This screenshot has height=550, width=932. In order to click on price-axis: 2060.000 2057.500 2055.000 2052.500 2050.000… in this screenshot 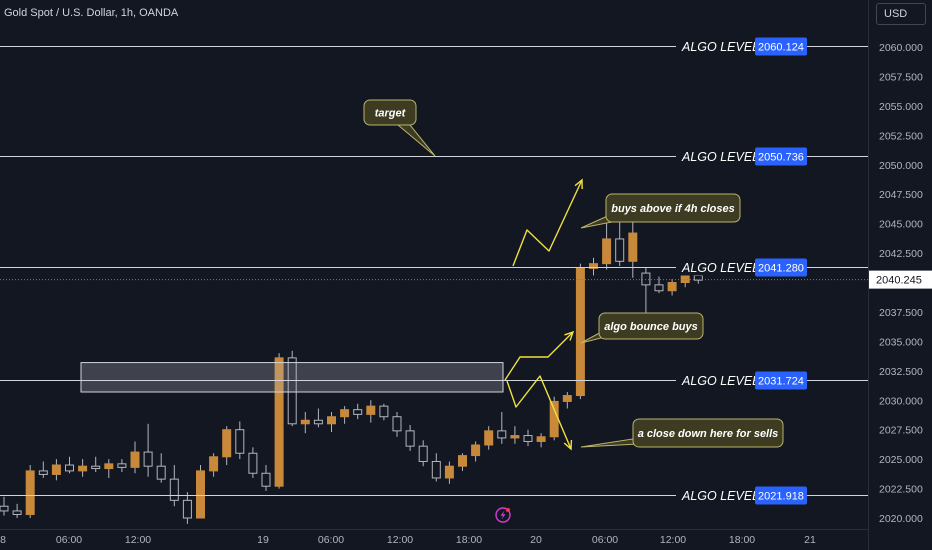, I will do `click(900, 283)`.